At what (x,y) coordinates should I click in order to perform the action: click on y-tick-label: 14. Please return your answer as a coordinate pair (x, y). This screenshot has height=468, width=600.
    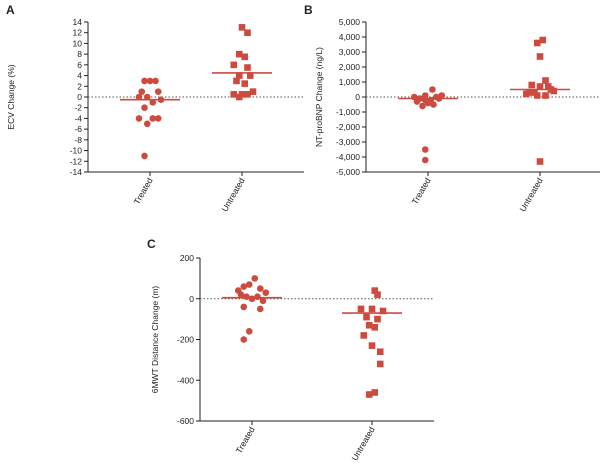
    Looking at the image, I should click on (78, 22).